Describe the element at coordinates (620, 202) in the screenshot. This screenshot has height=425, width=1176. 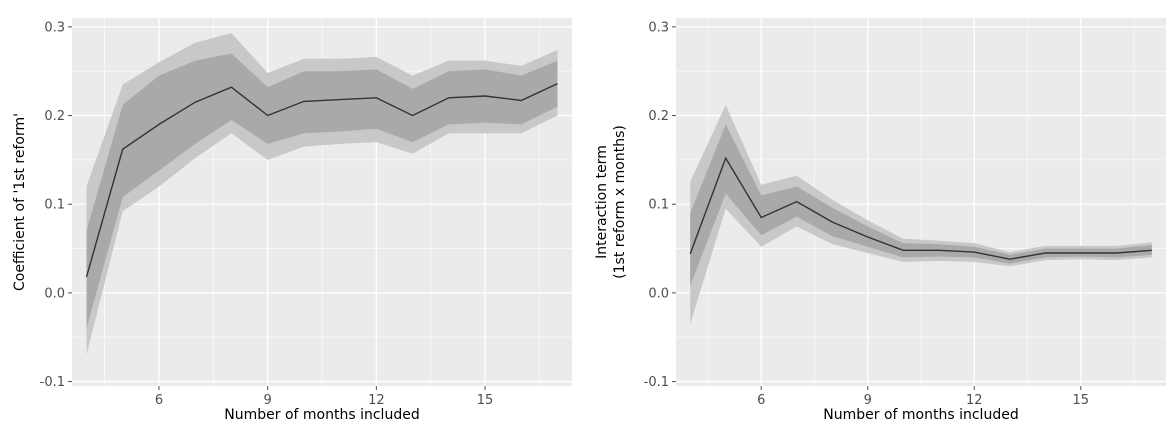
I see `y-axis-title-line-2: (1st reform x months)` at that location.